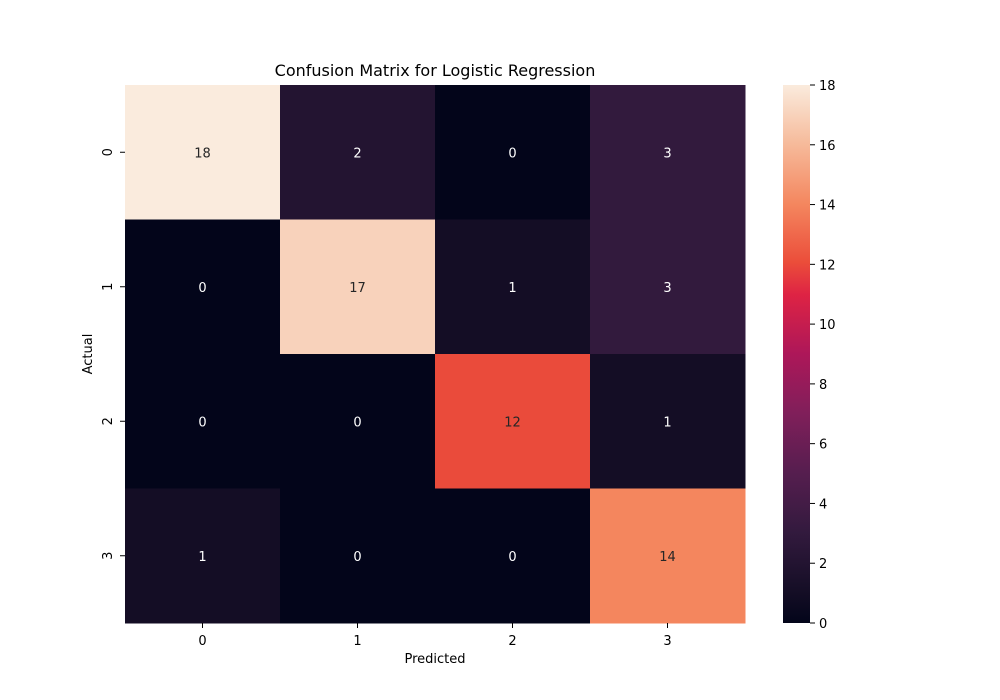 This screenshot has height=700, width=1000. Describe the element at coordinates (823, 624) in the screenshot. I see `colorbar-tick-label-0: 0` at that location.